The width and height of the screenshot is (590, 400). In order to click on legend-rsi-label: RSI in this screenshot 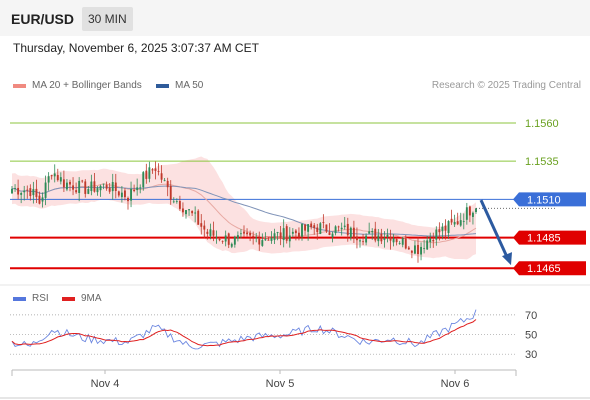, I will do `click(40, 298)`.